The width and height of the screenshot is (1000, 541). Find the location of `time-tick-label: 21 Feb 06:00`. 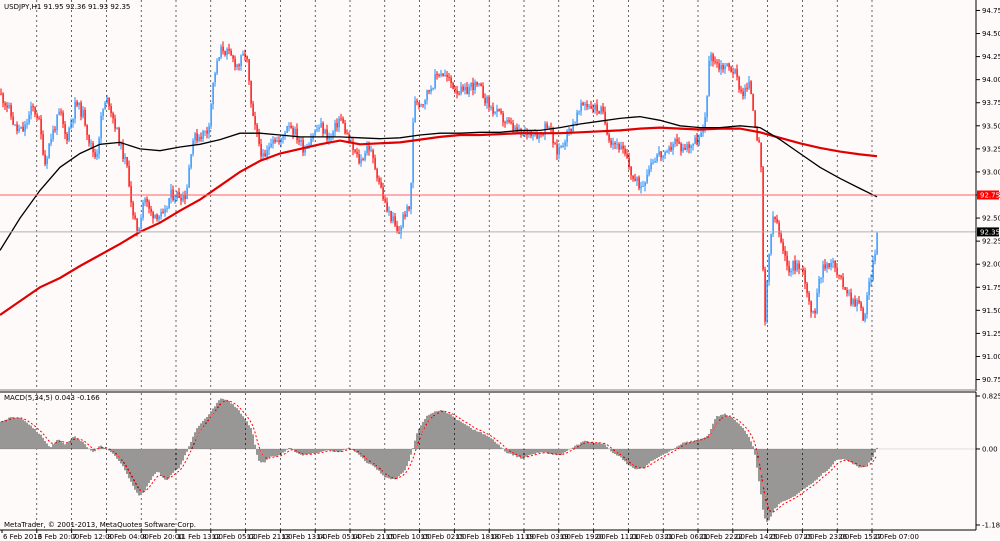

time-tick-label: 21 Feb 06:00 is located at coordinates (687, 537).